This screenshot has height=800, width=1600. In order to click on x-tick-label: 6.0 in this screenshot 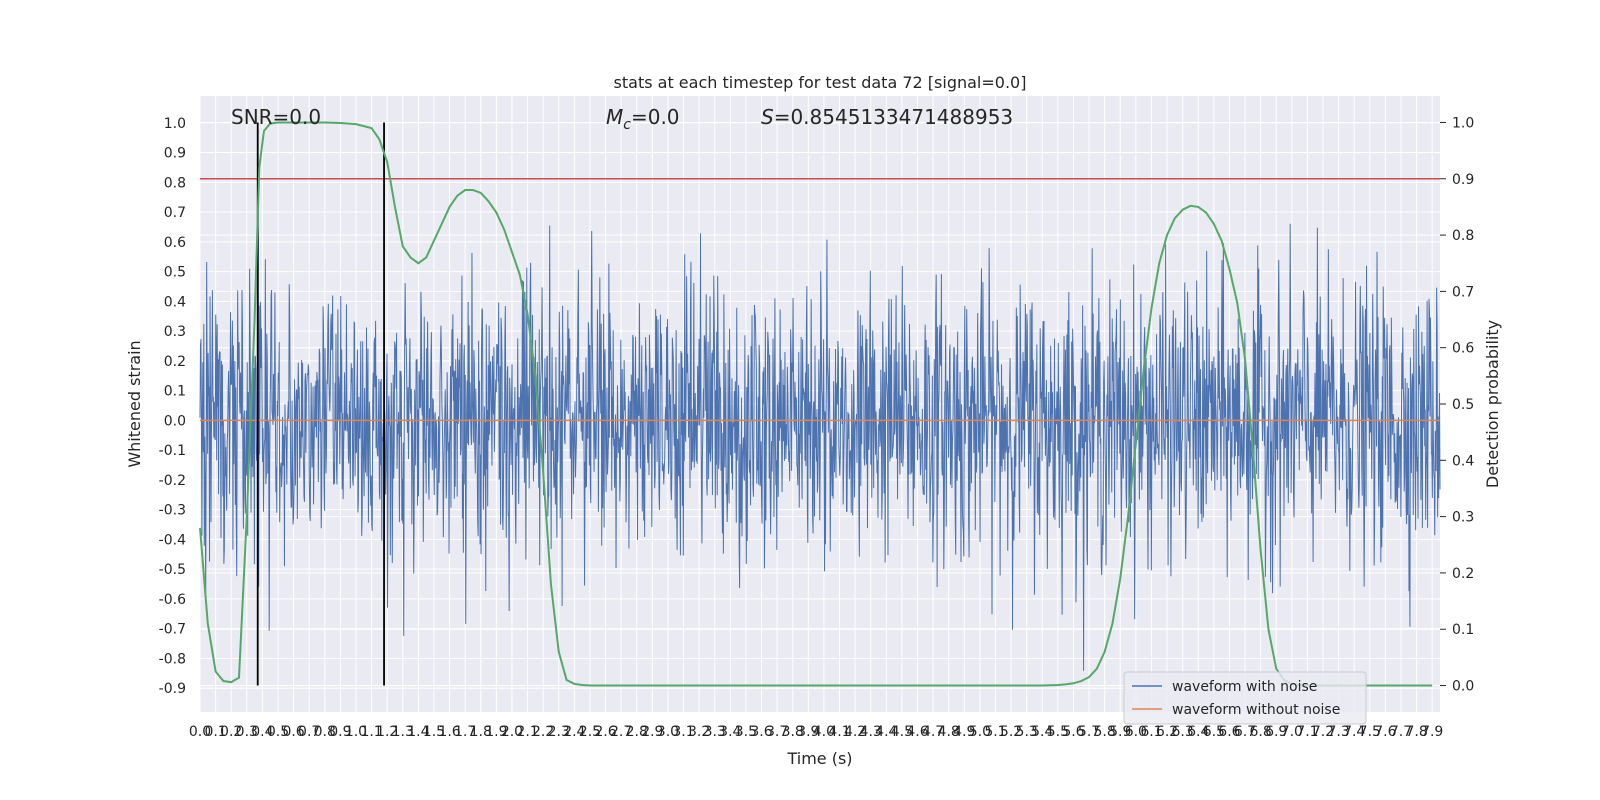, I will do `click(1136, 732)`.